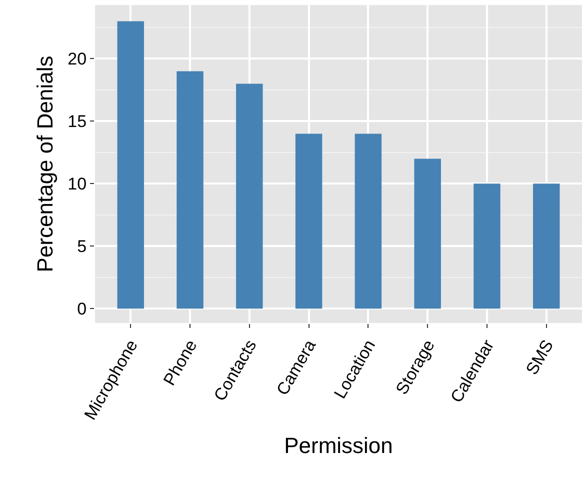 The width and height of the screenshot is (584, 478). I want to click on y-tick-label: 20, so click(77, 59).